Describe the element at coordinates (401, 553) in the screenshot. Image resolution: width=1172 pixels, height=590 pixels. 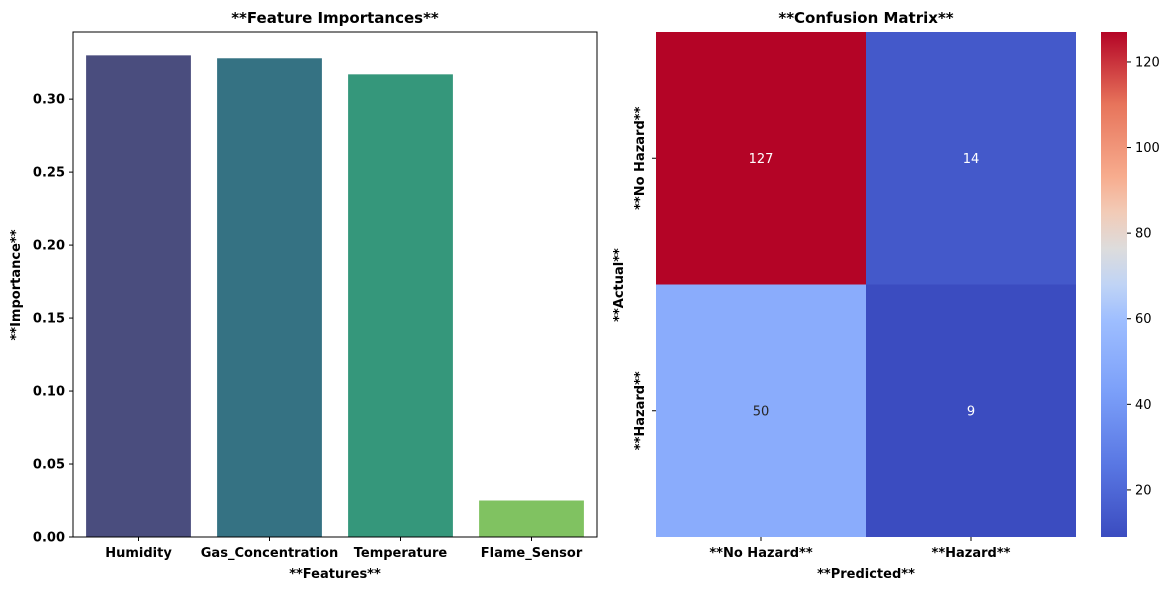
I see `bar-x-tick-label: Temperature` at that location.